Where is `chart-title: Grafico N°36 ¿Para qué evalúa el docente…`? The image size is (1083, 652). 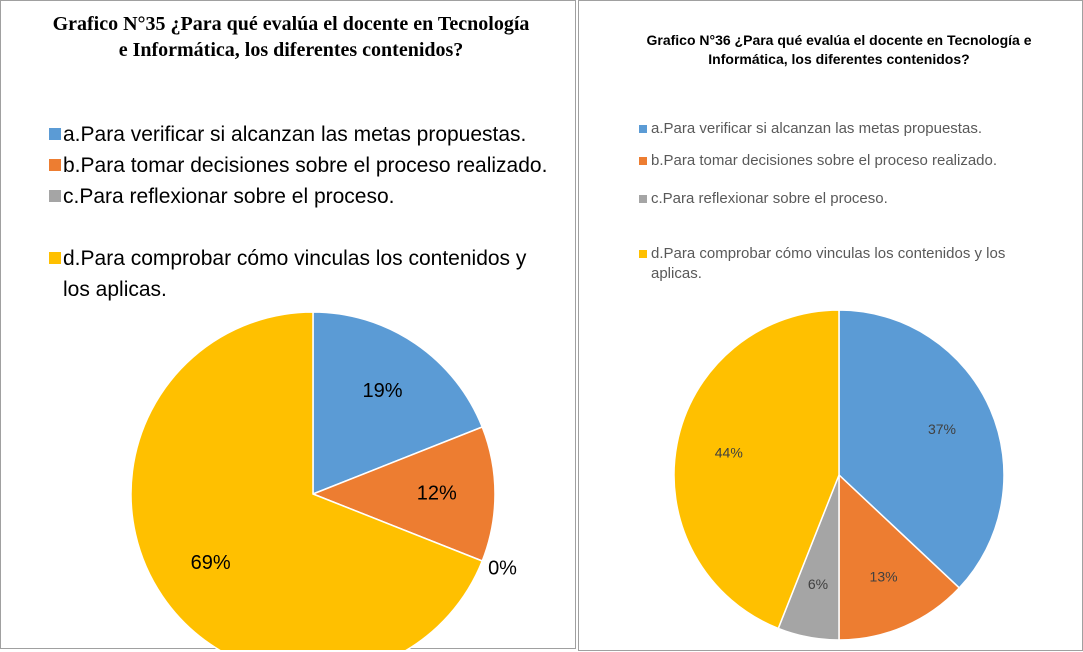
chart-title: Grafico N°36 ¿Para qué evalúa el docente… is located at coordinates (839, 49).